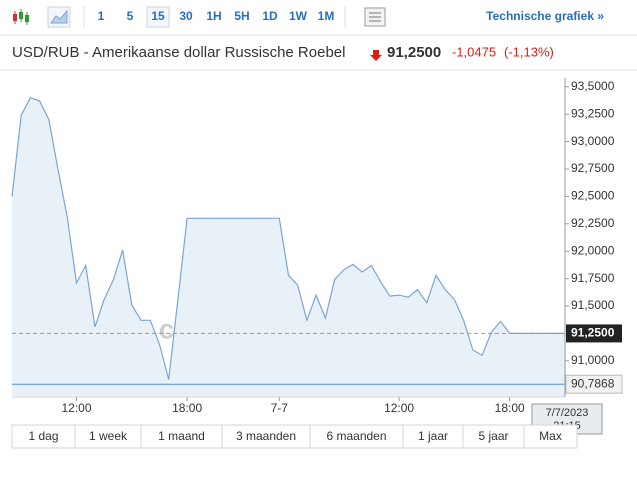 This screenshot has height=488, width=637. Describe the element at coordinates (270, 16) in the screenshot. I see `interval-button: 1D` at that location.